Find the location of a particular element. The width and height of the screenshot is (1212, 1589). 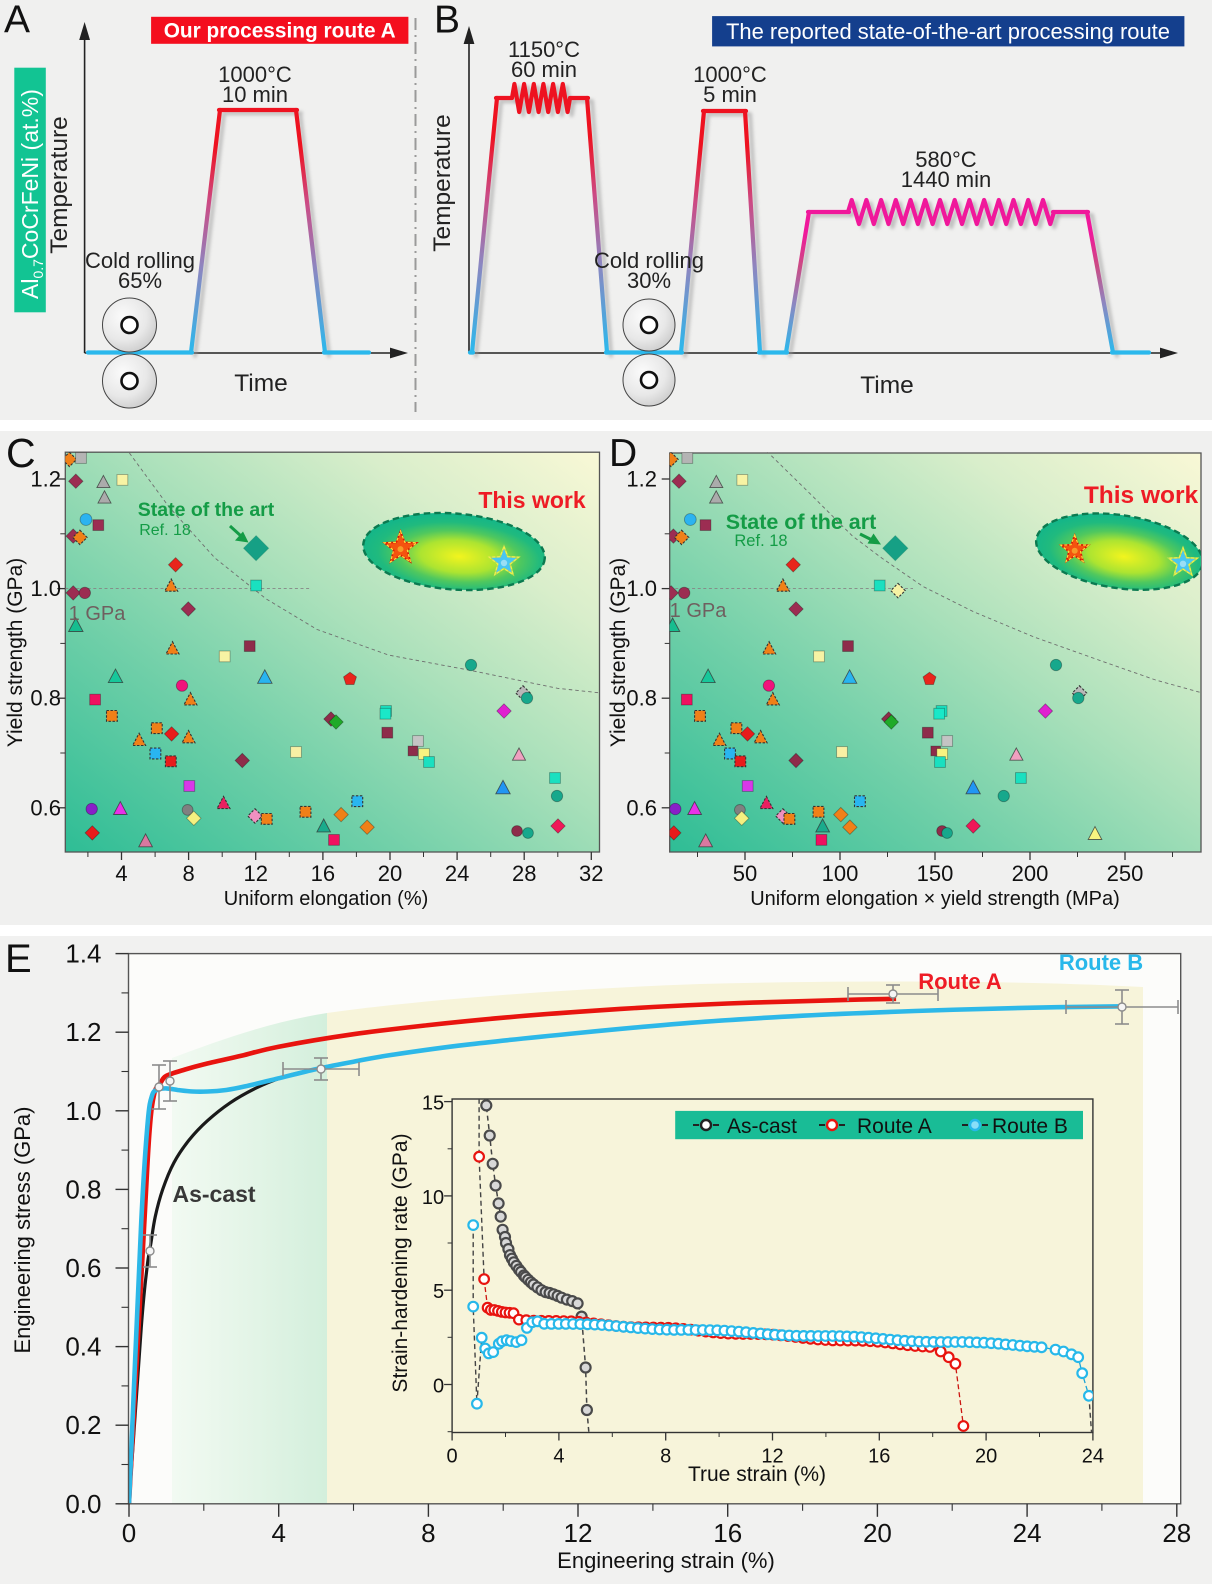

svg-text: True strain (%) is located at coordinates (757, 1474).